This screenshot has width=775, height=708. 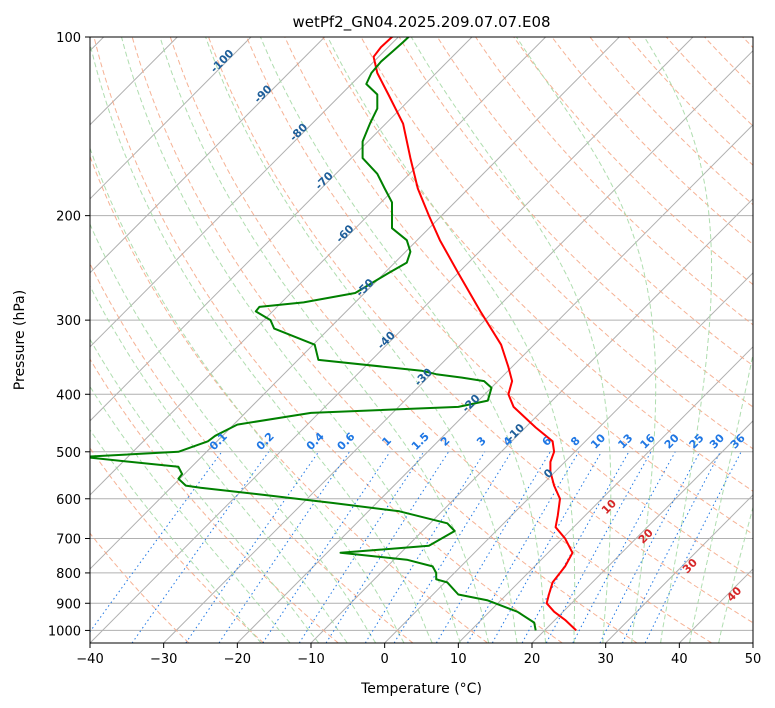 What do you see at coordinates (605, 659) in the screenshot?
I see `x-tick-label: 30` at bounding box center [605, 659].